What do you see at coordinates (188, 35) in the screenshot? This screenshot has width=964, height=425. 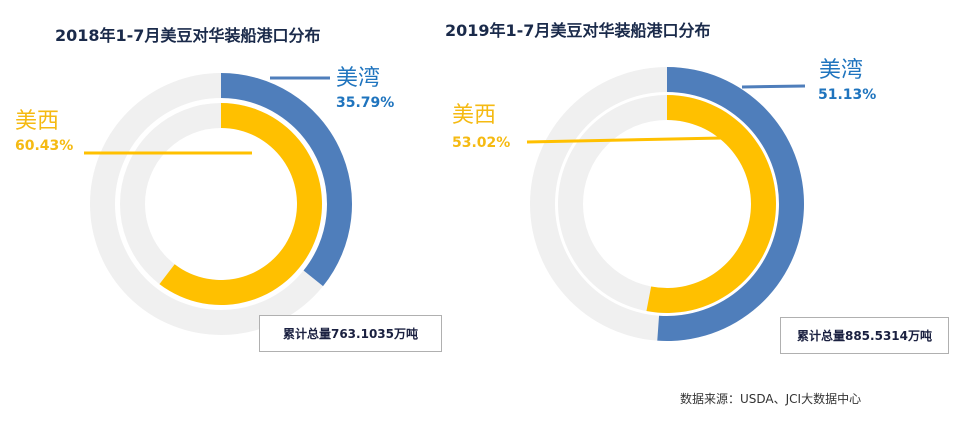 I see `chart-title-2018: 2018年1-7月美豆对华装船港口分布` at bounding box center [188, 35].